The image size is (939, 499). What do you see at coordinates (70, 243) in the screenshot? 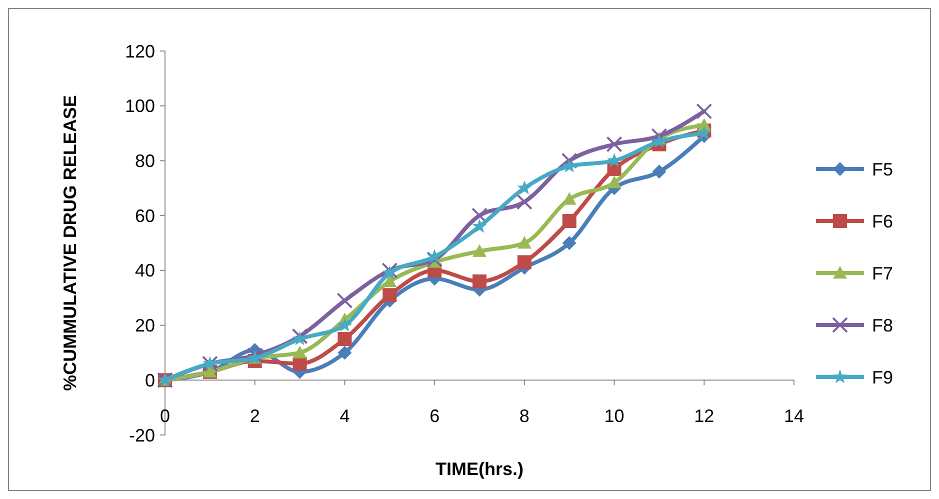
I see `y-axis-title: %CUMMULATIVE DRUG RELEASE` at bounding box center [70, 243].